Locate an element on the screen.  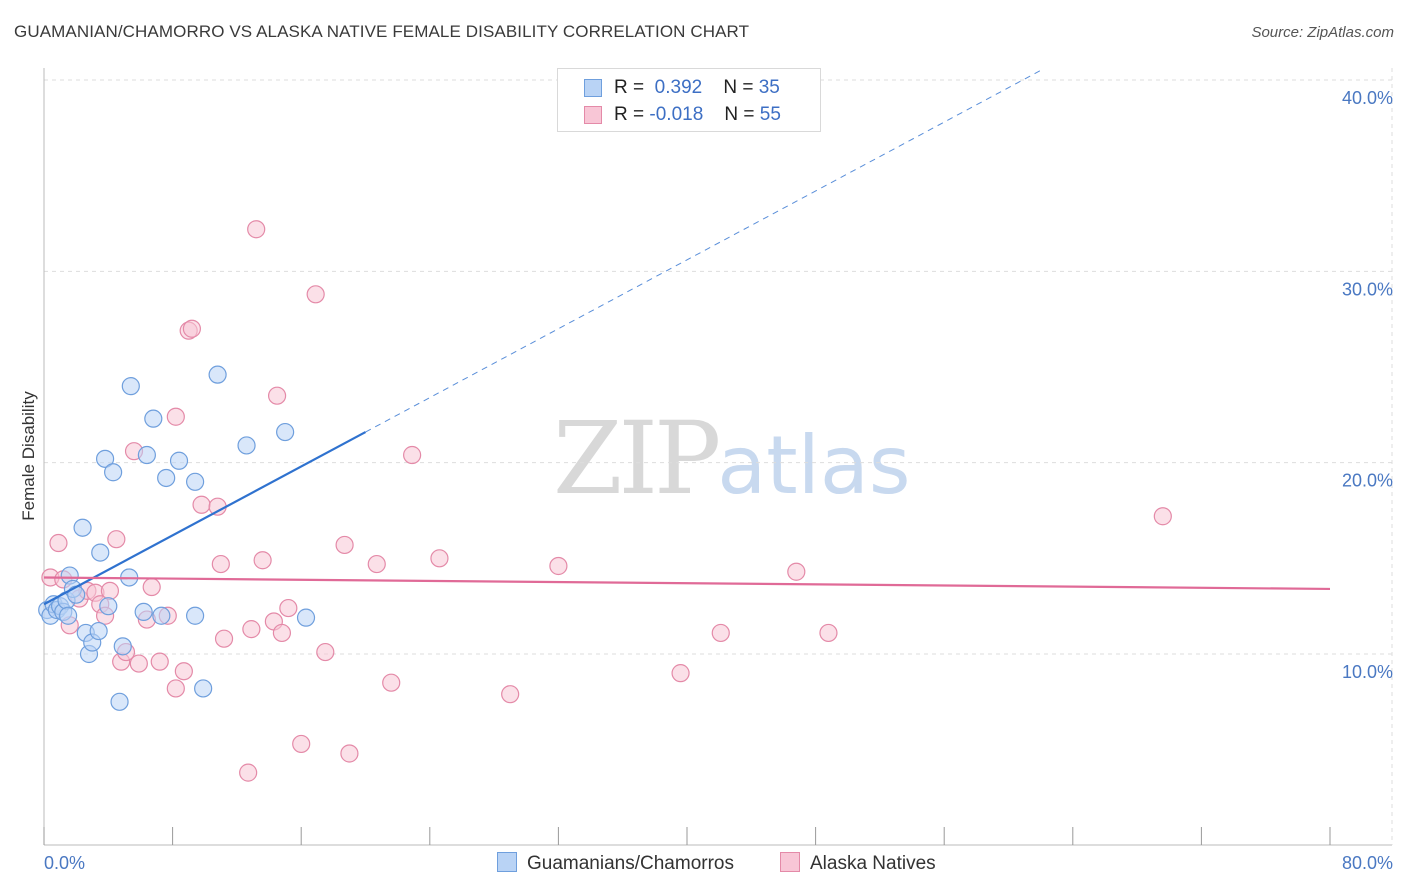
guamanians-trend-line is located at coordinates (205, 518).